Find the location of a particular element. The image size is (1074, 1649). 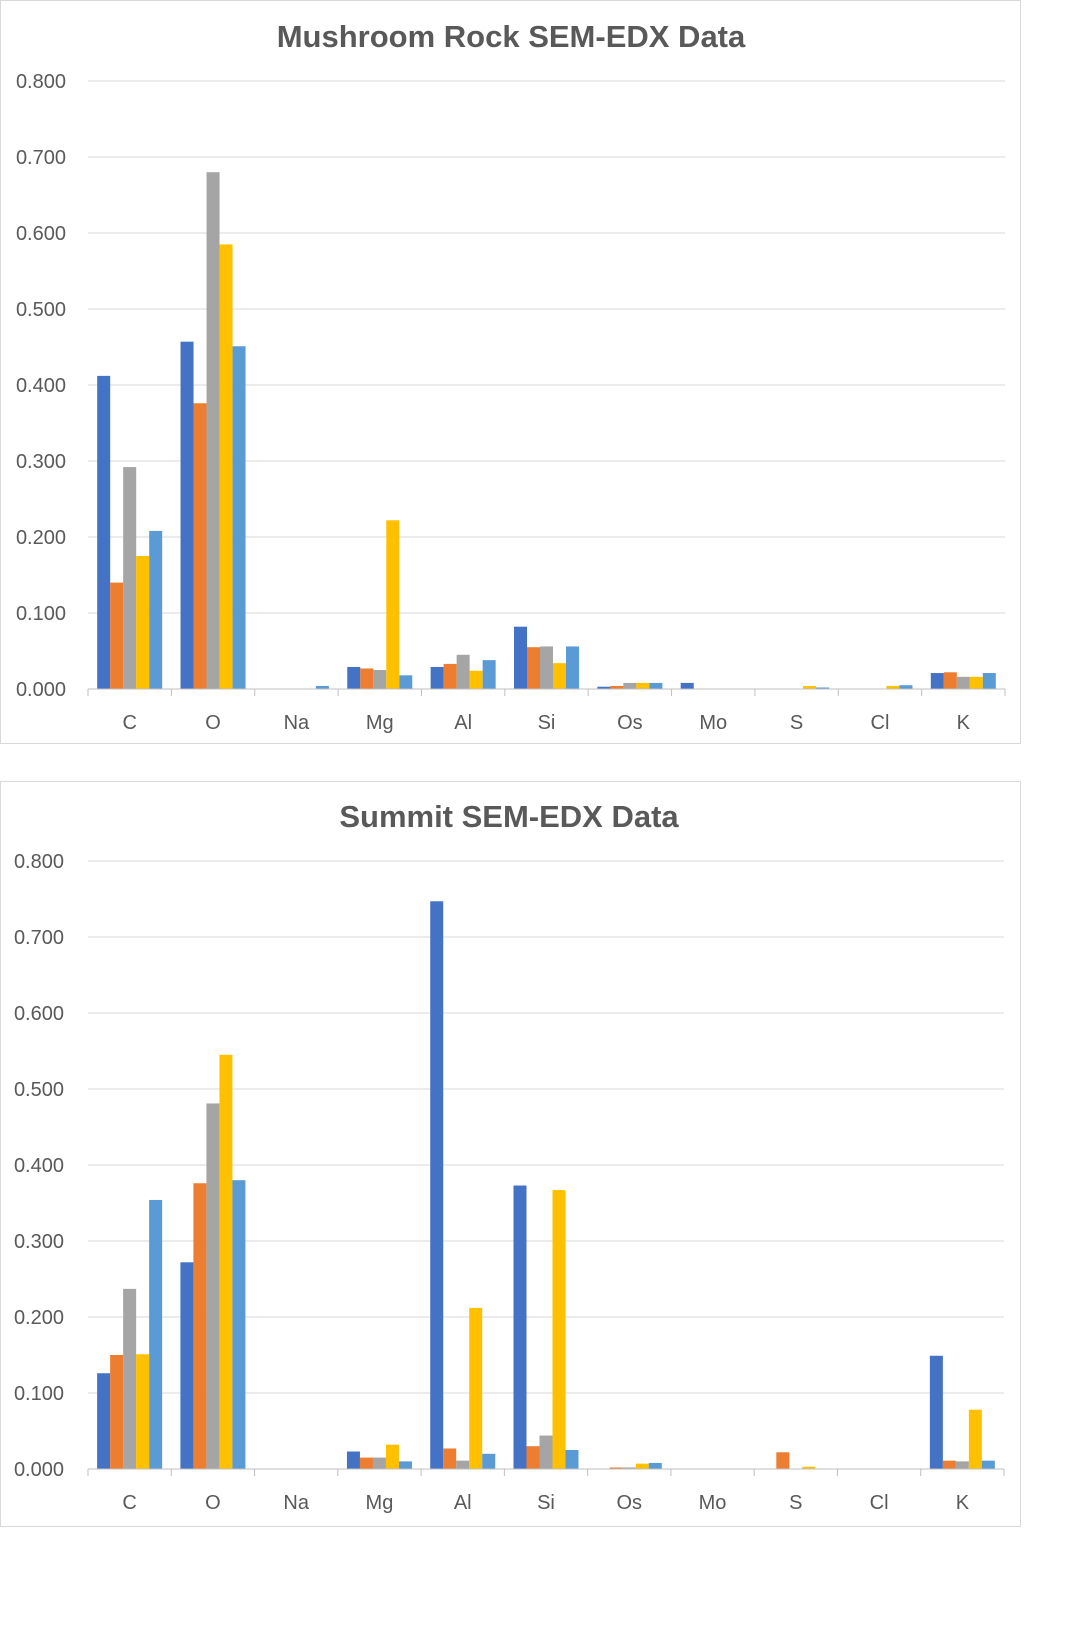

x-axis-category-labels: C O Na Mg Al Si Os Mo S Cl K is located at coordinates (545, 1503).